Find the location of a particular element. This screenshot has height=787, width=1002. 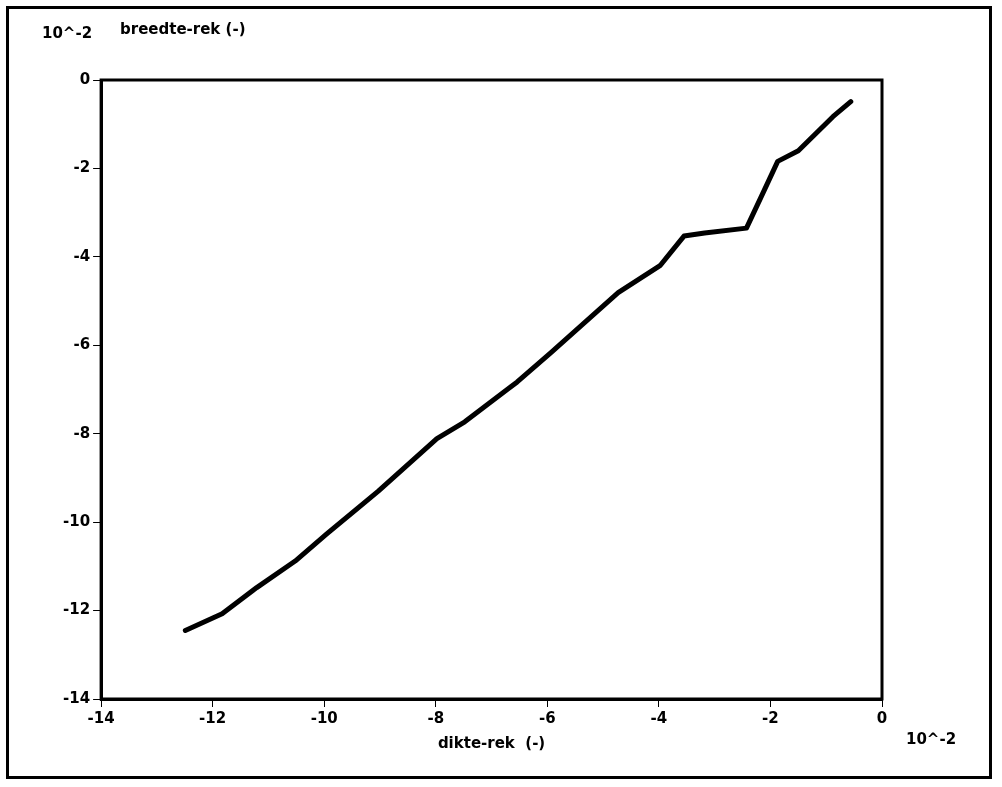

x-axis-title: dikte-rek (-) is located at coordinates (491, 742).